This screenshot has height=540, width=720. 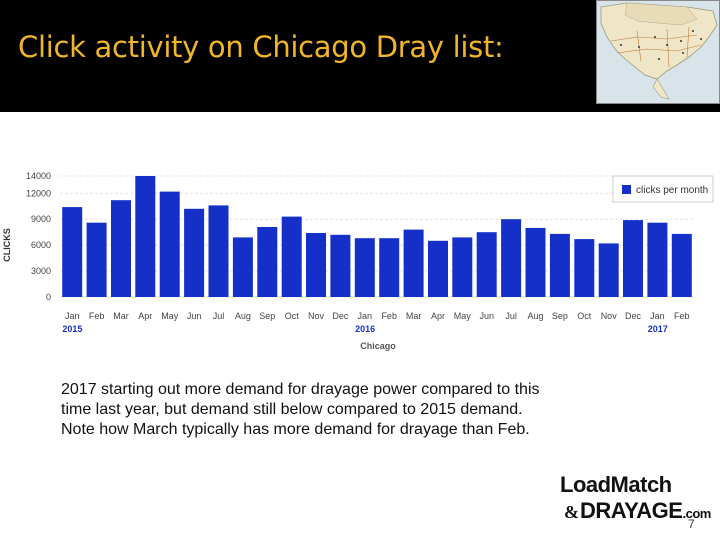 I want to click on legend-label: clicks per month, so click(x=672, y=190).